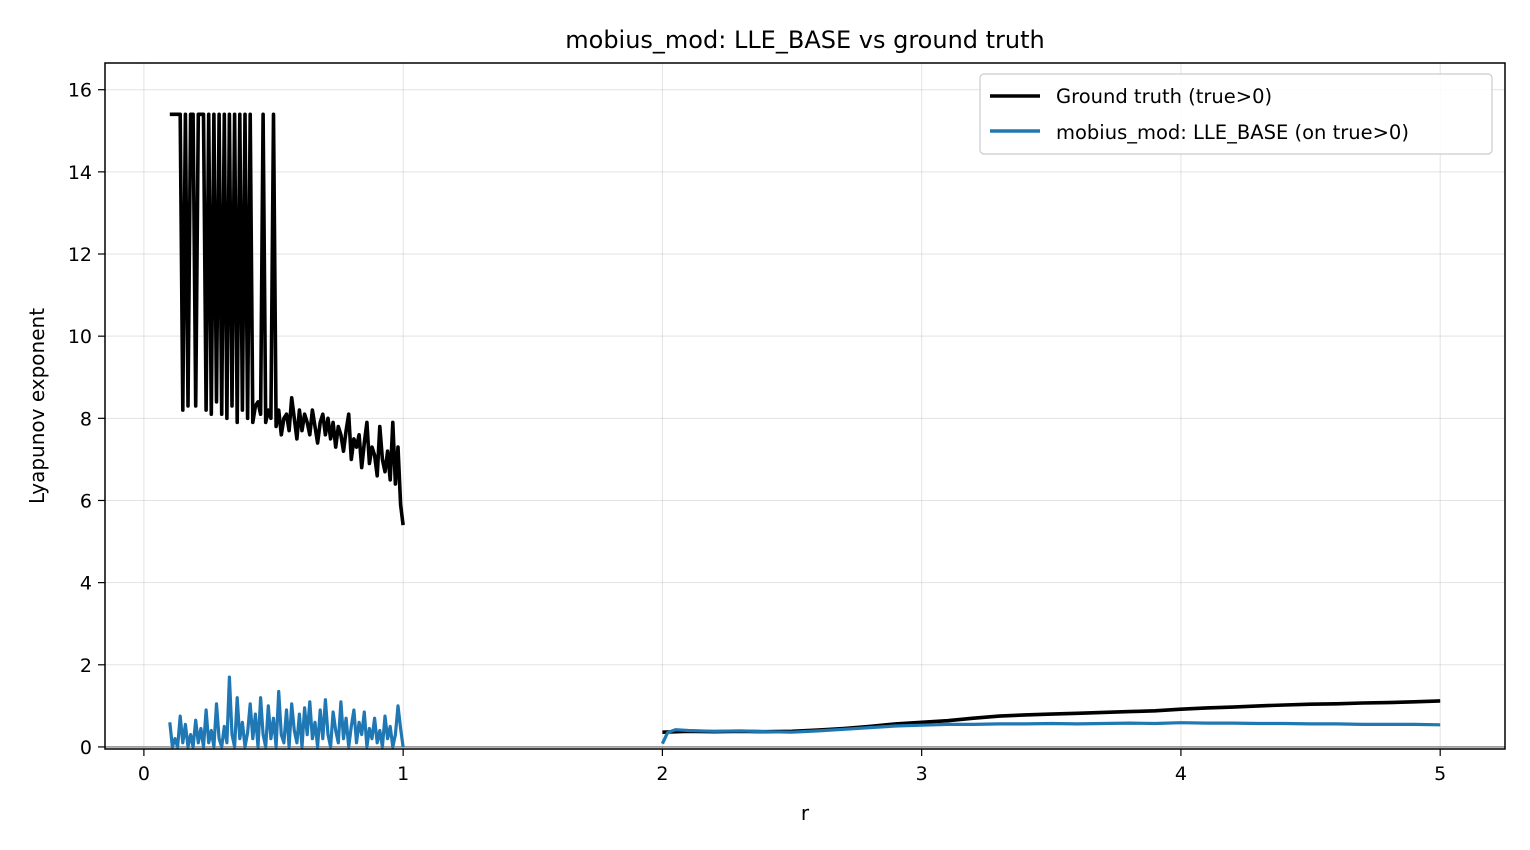 This screenshot has height=850, width=1530. Describe the element at coordinates (1440, 774) in the screenshot. I see `x-tick-label: 5` at that location.